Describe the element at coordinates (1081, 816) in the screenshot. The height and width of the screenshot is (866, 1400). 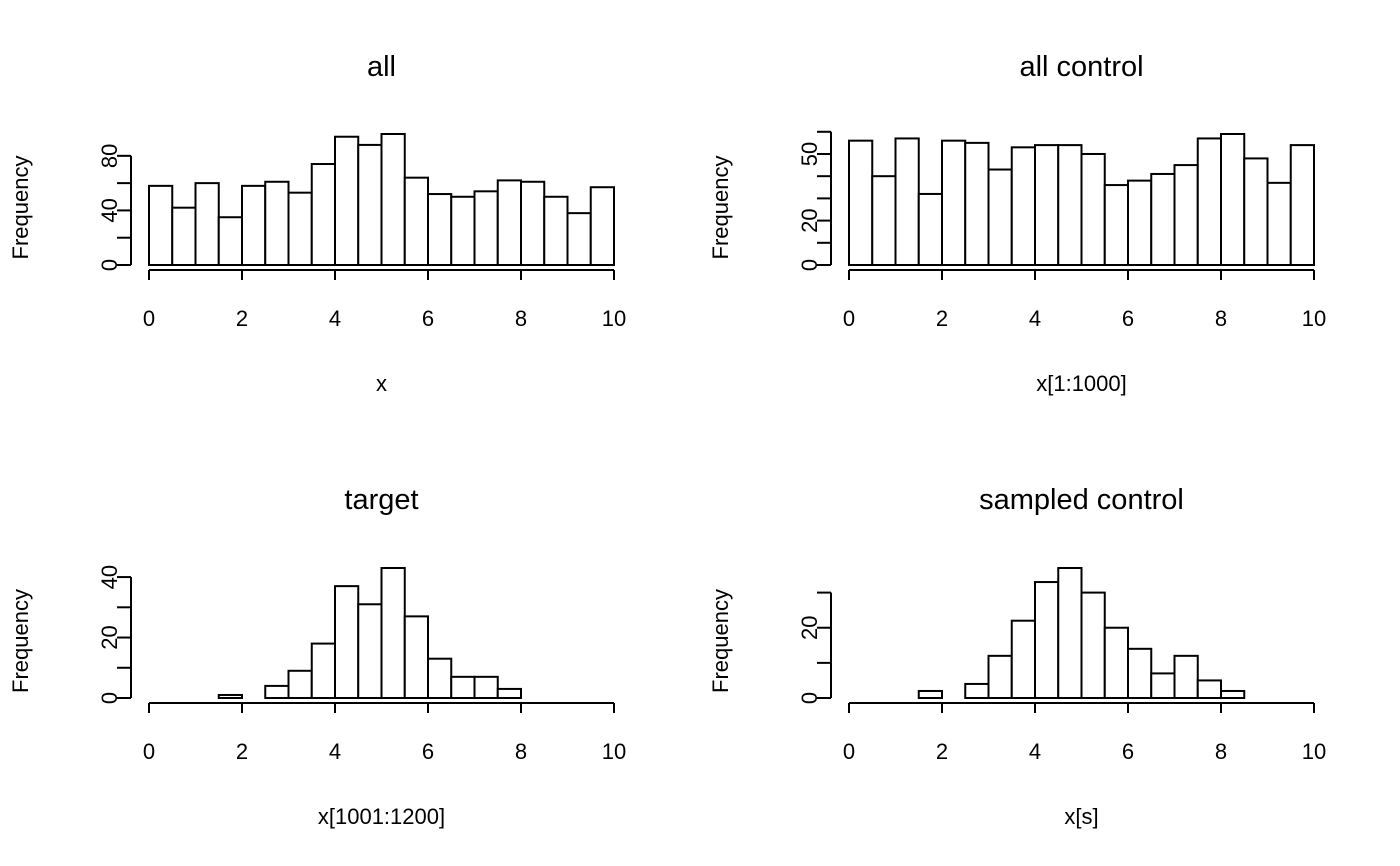
I see `x-axis-label: x[s]` at that location.